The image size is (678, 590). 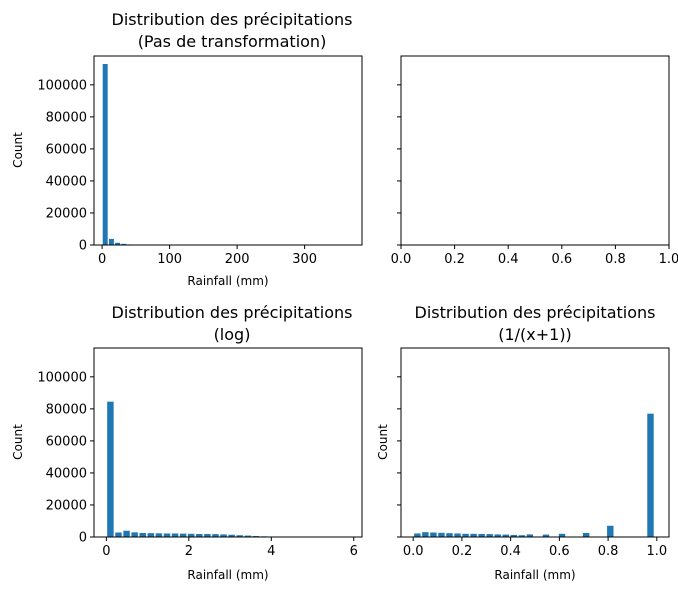 What do you see at coordinates (354, 551) in the screenshot?
I see `x-tick-label: 6` at bounding box center [354, 551].